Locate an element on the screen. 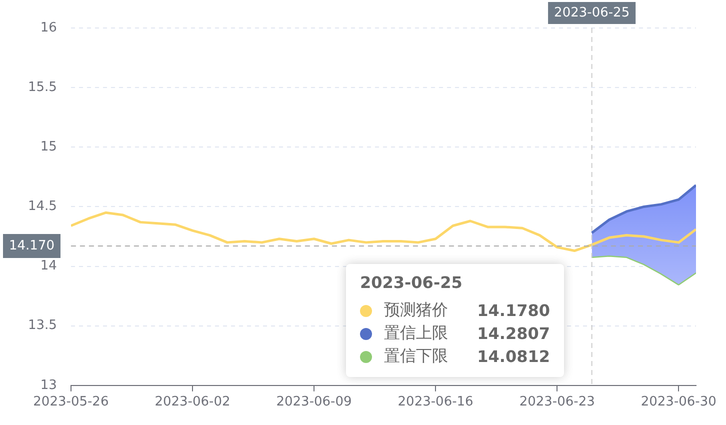 The height and width of the screenshot is (425, 726). x-tick-label: 2023-06-02 is located at coordinates (192, 402).